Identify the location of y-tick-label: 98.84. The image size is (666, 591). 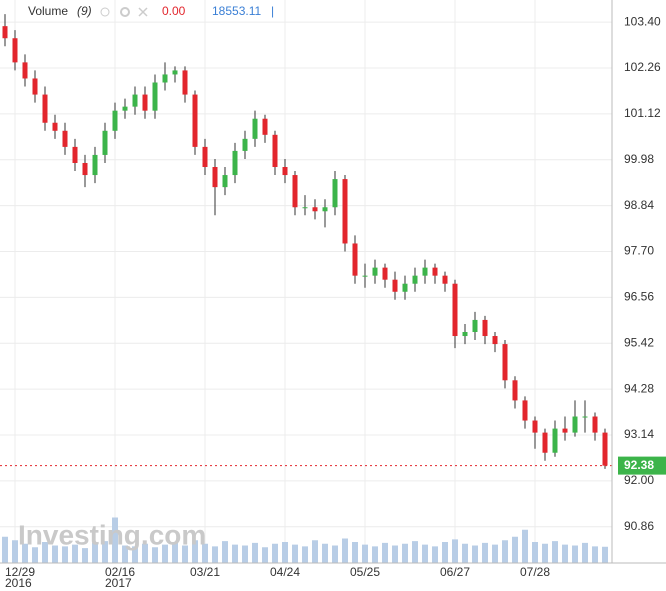
(639, 205).